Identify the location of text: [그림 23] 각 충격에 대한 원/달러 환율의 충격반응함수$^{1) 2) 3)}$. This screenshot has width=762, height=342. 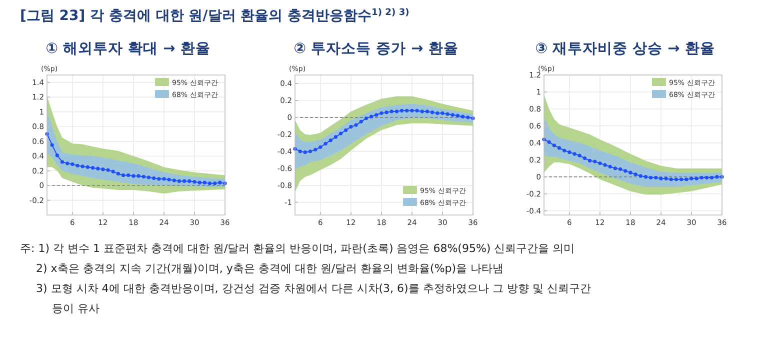
(215, 16).